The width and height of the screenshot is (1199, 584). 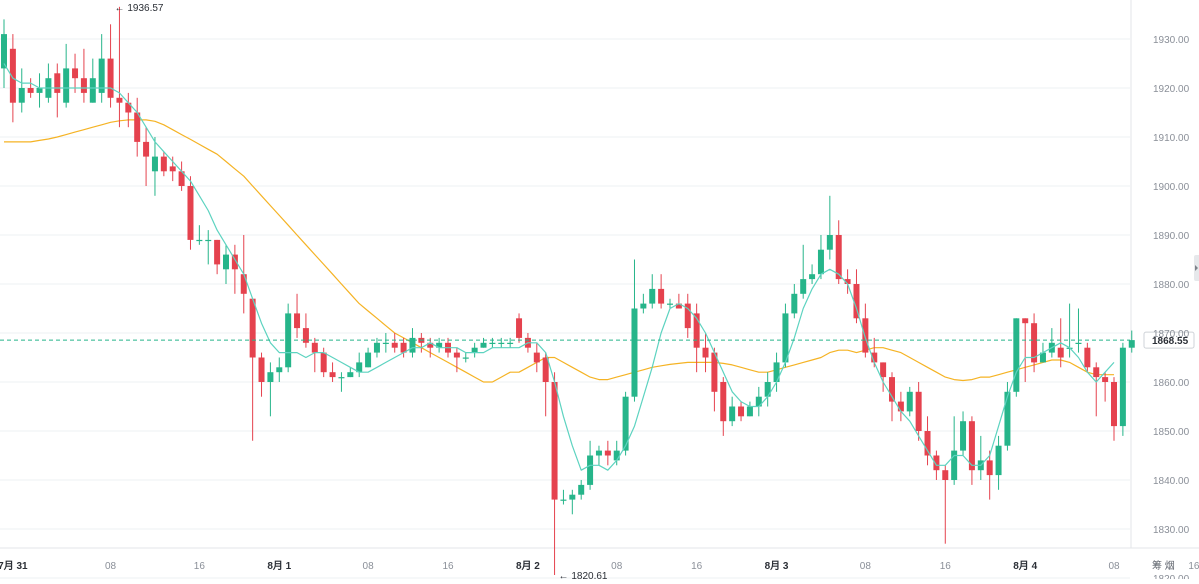 I want to click on current-price-tag, so click(x=1169, y=340).